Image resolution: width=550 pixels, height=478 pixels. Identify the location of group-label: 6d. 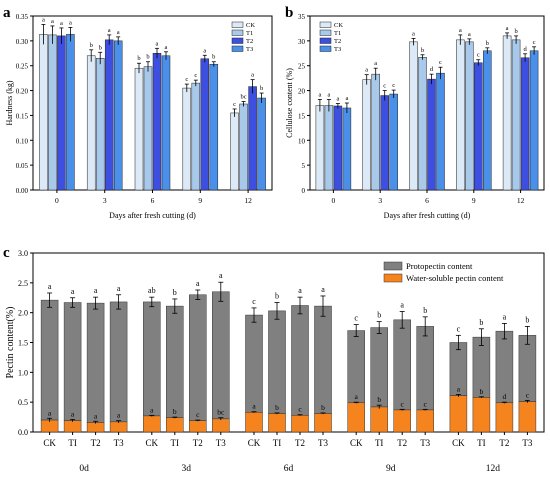
(289, 469).